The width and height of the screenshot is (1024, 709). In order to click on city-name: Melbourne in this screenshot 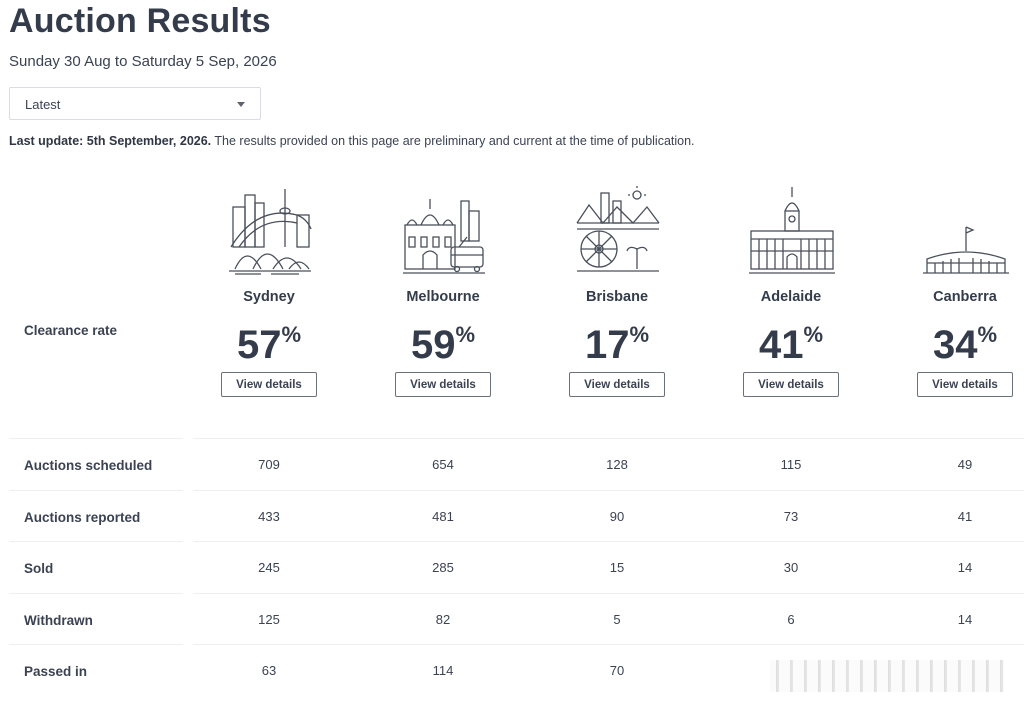, I will do `click(443, 297)`.